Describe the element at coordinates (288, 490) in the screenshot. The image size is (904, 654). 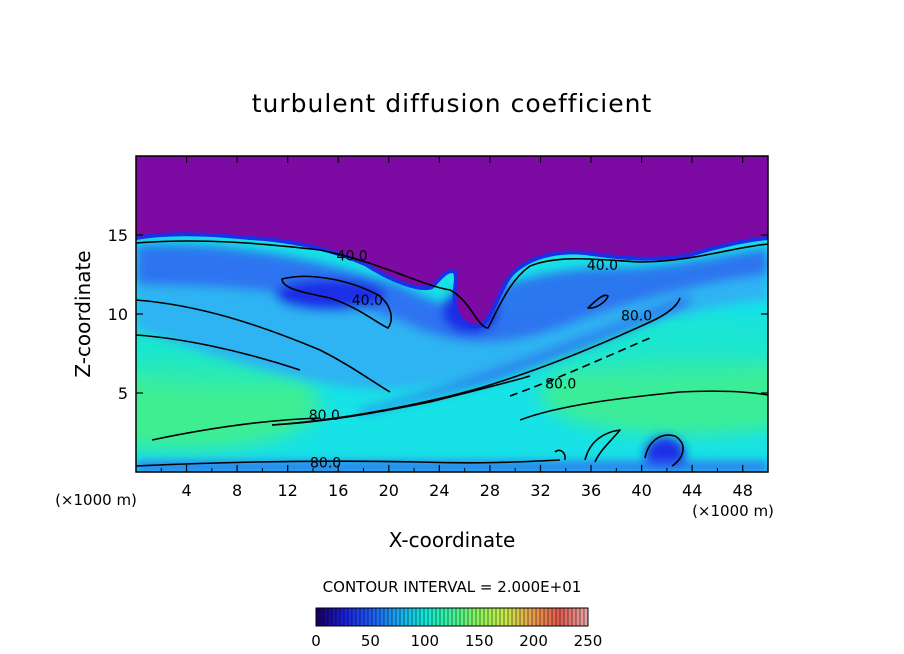
I see `x-tick-label: 12` at that location.